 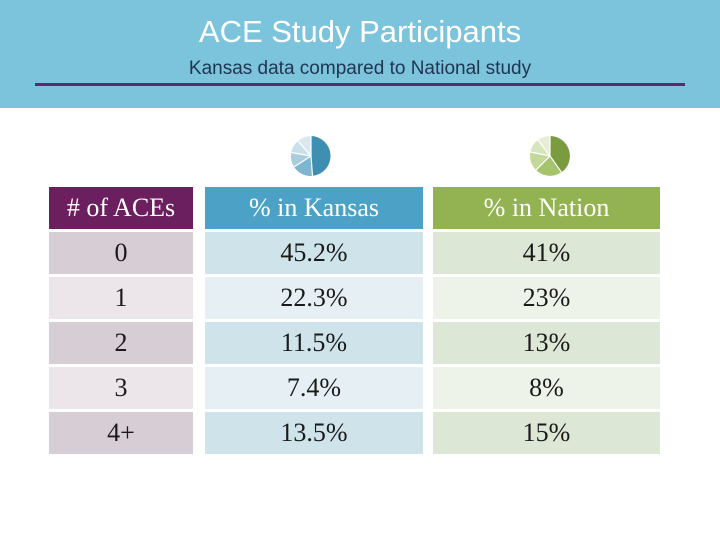 I want to click on aces-column: # of ACEs 0 1 2 3 4+, so click(x=121, y=320).